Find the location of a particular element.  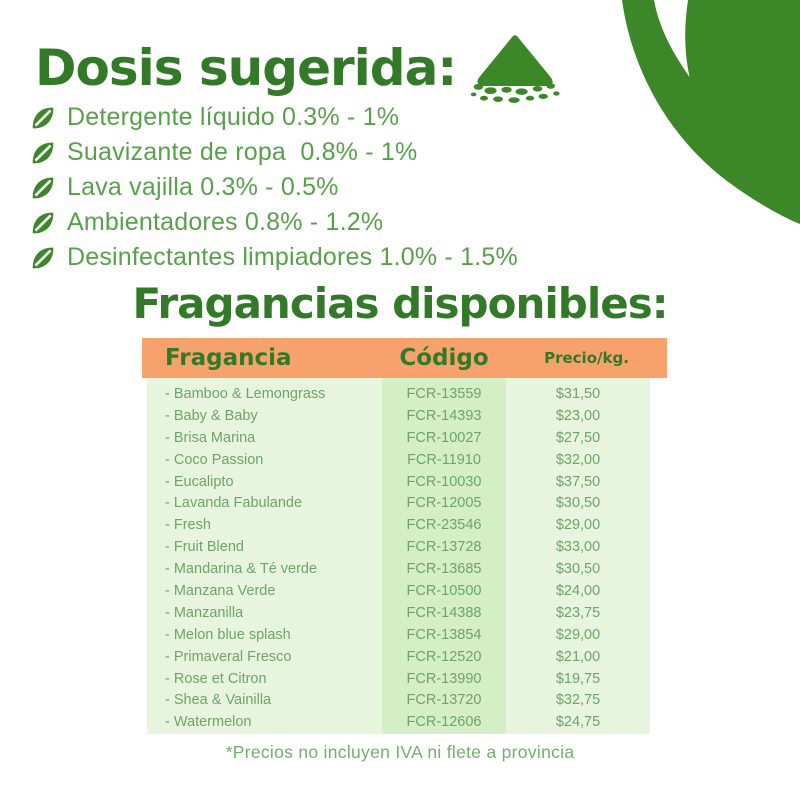

dosage-item-label: Desinfectantes limpiadores 1.0% - 1.5% is located at coordinates (292, 257).